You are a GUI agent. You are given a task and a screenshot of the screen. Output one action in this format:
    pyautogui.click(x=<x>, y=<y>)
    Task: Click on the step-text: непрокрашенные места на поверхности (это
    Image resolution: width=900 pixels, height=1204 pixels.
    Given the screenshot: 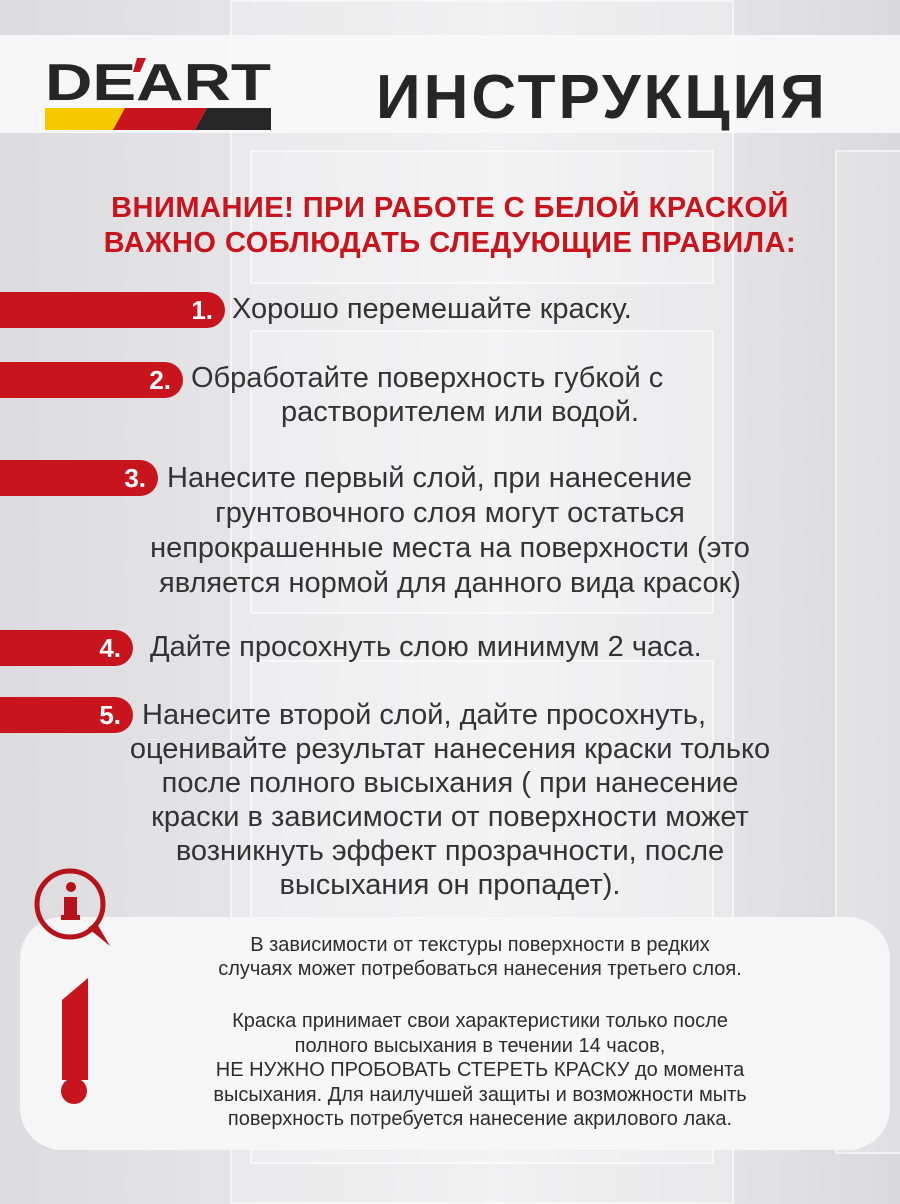 What is the action you would take?
    pyautogui.click(x=450, y=548)
    